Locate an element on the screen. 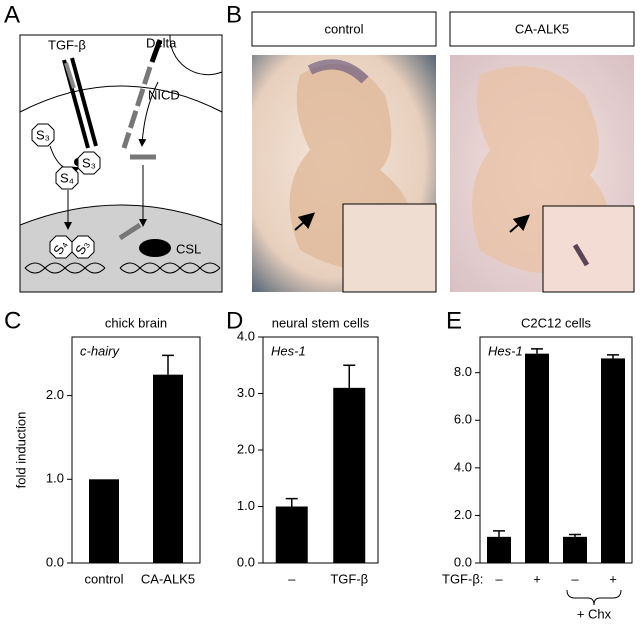 The height and width of the screenshot is (624, 640). nicd-label: NICD is located at coordinates (164, 94).